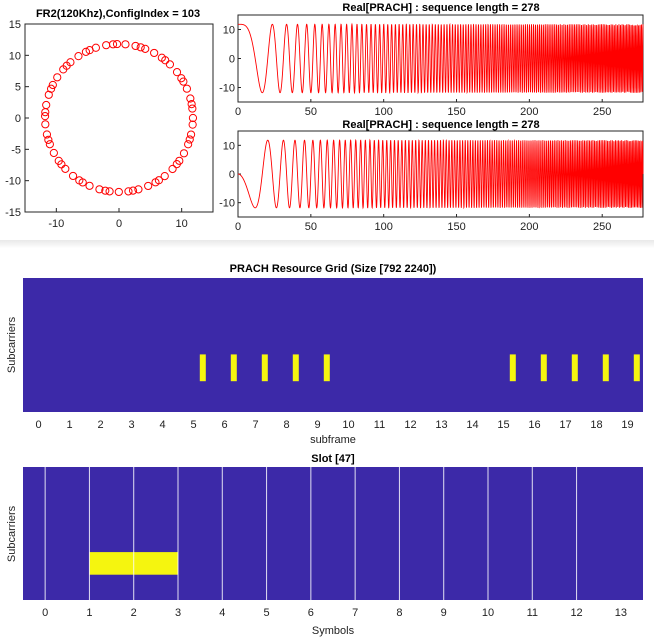 This screenshot has width=654, height=639. Describe the element at coordinates (13, 213) in the screenshot. I see `y-tick-label: -15` at that location.